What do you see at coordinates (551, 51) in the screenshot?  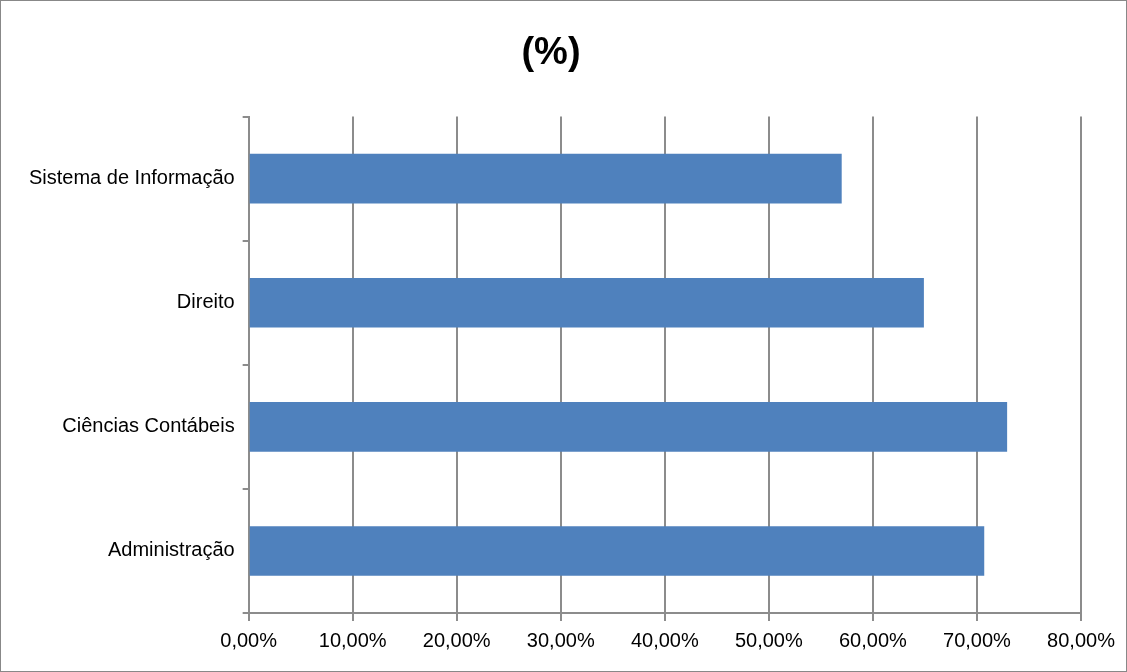 I see `chart-title: (%)` at bounding box center [551, 51].